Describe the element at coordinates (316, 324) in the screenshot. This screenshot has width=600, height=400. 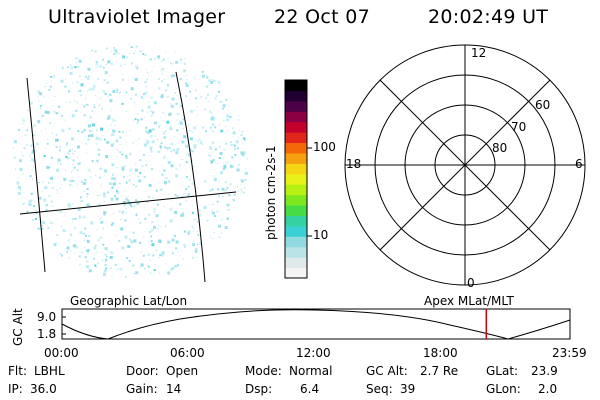
I see `altitude-curve` at that location.